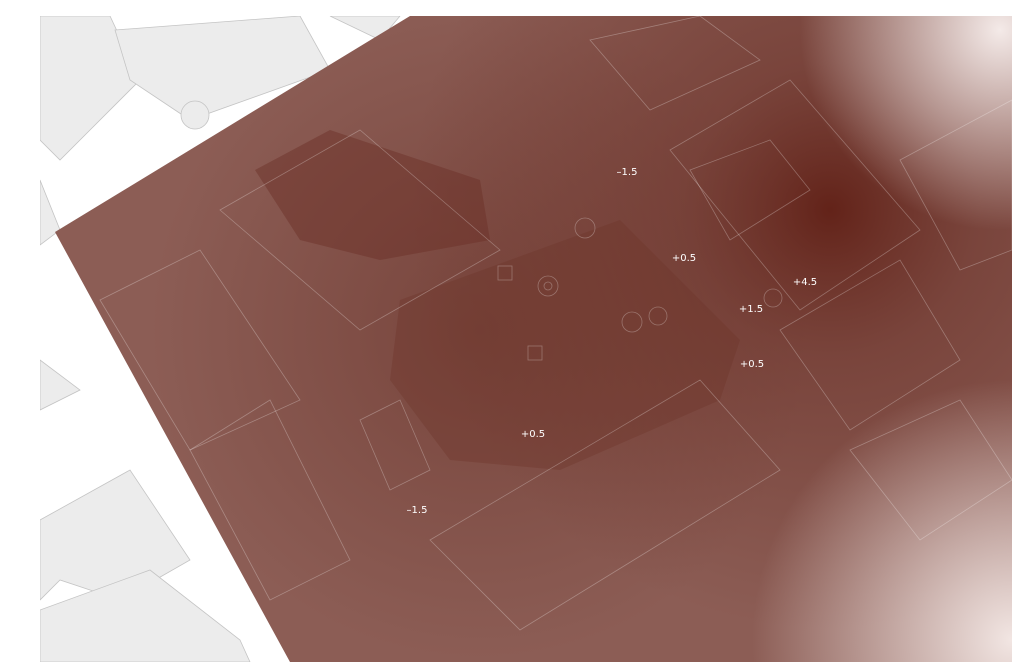 This screenshot has height=662, width=1012. I want to click on elevation-label: +1.5, so click(751, 309).